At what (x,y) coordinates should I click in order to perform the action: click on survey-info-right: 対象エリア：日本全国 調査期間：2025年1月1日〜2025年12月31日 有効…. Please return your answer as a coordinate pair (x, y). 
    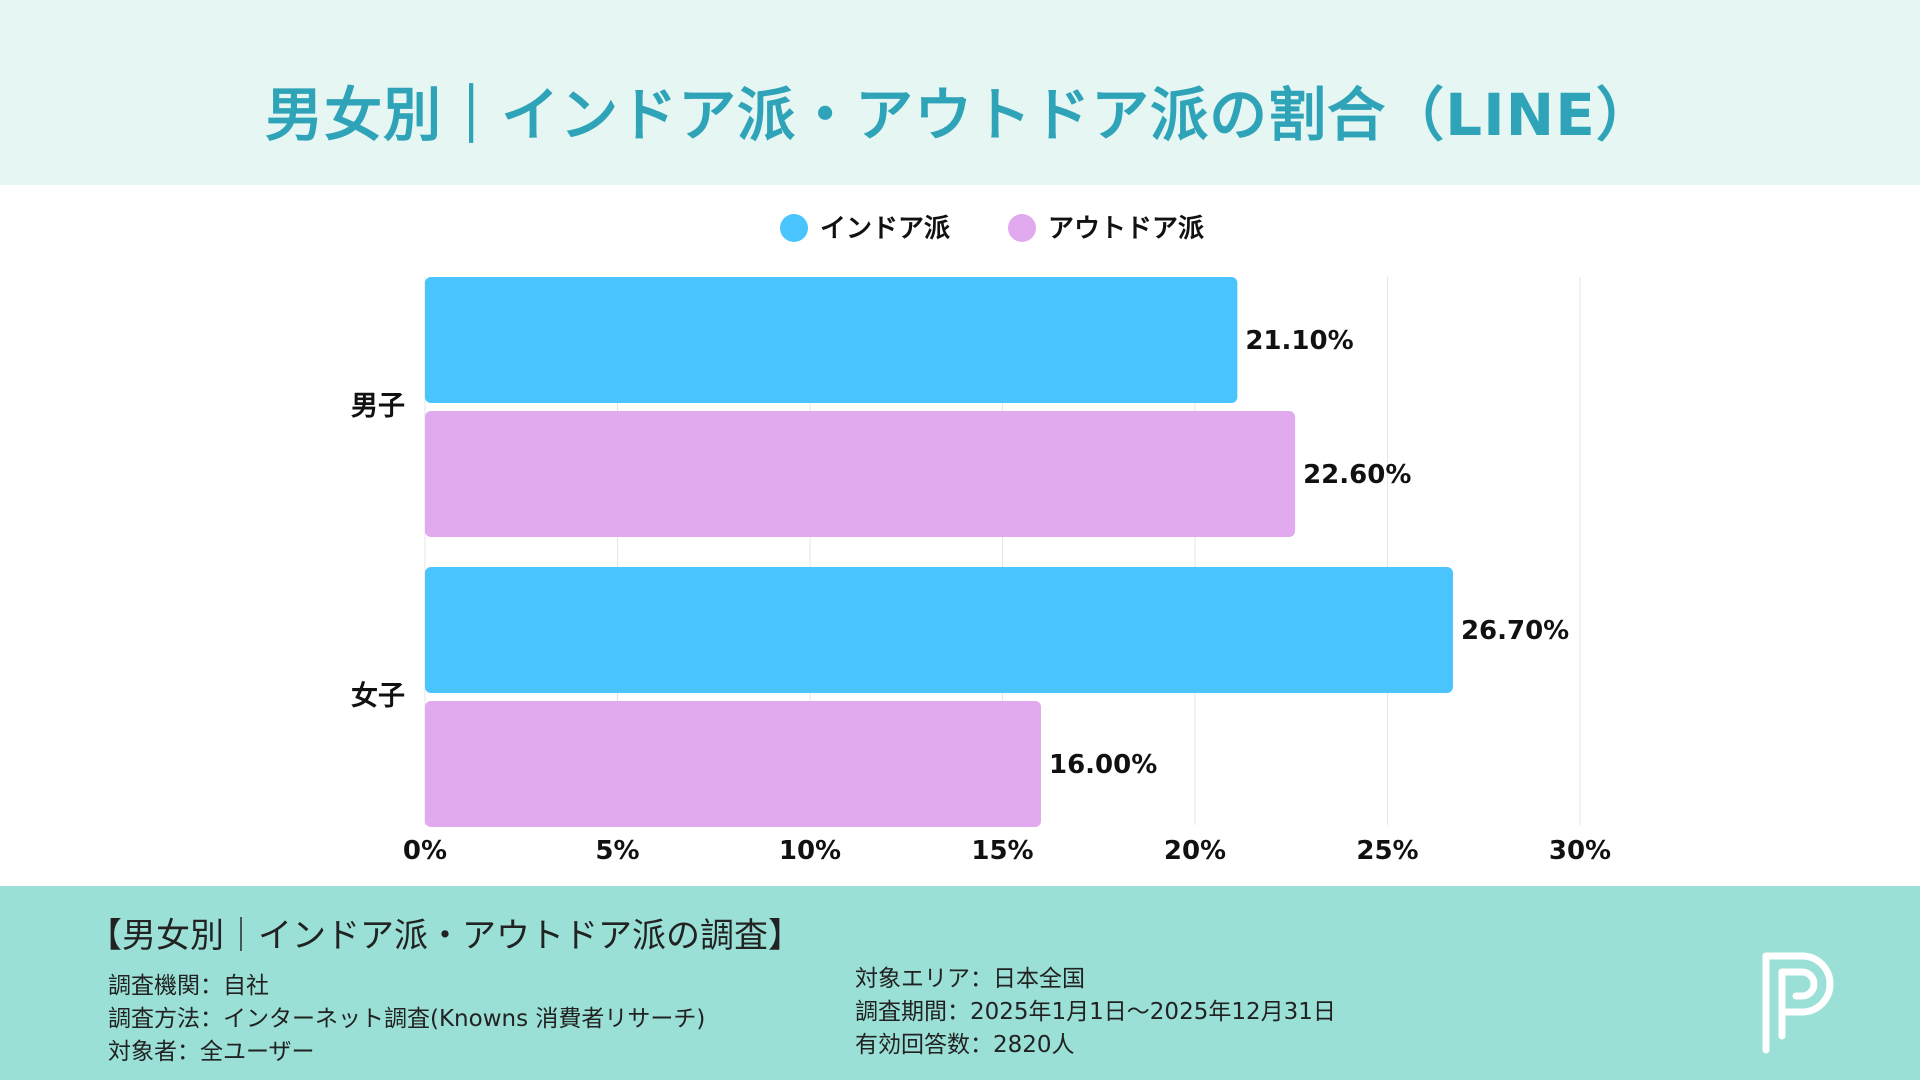
    Looking at the image, I should click on (1095, 1012).